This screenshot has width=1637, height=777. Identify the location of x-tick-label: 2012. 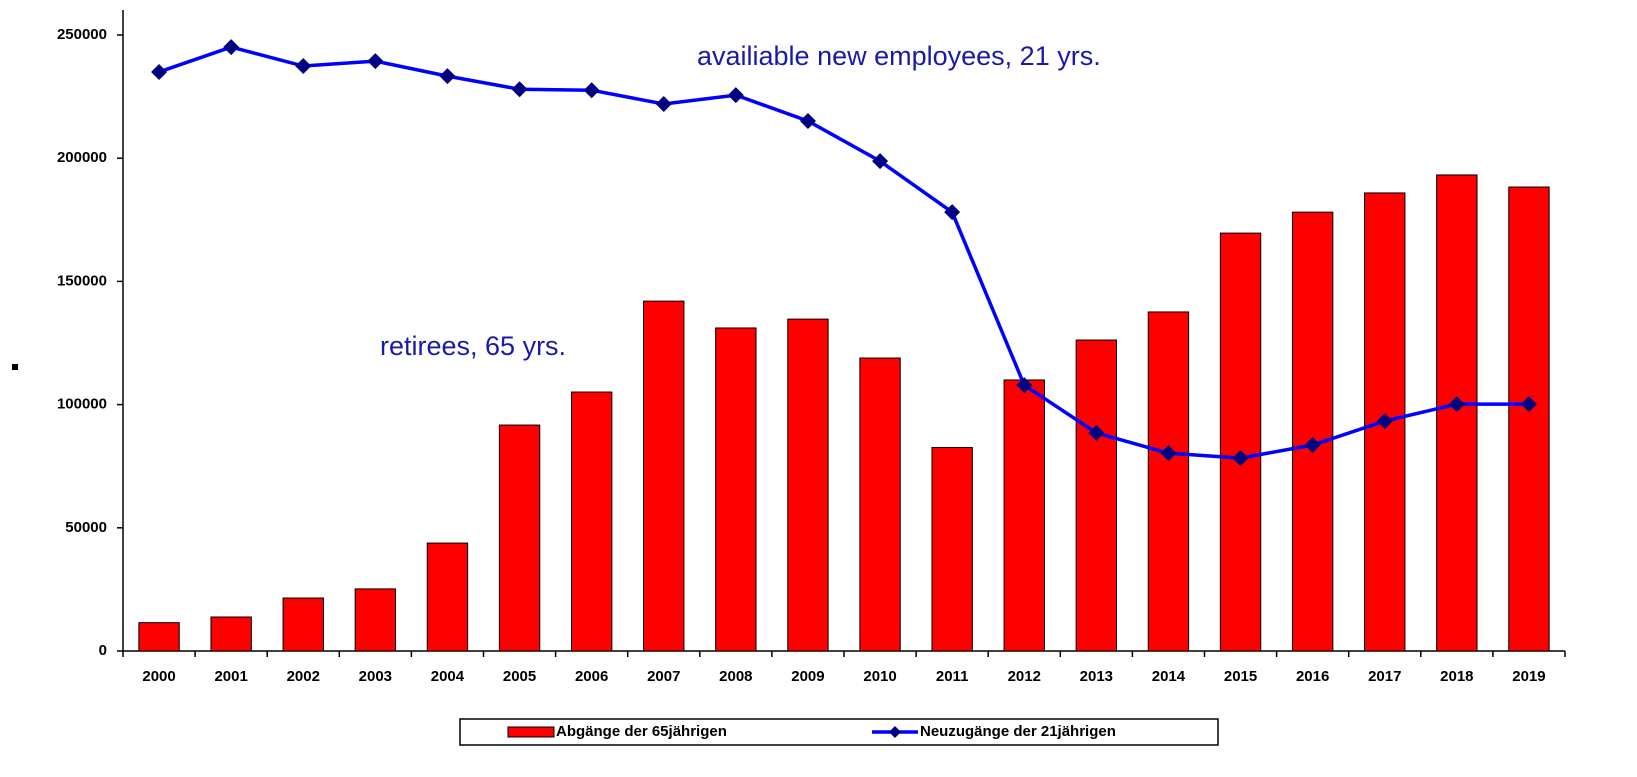
(1024, 676).